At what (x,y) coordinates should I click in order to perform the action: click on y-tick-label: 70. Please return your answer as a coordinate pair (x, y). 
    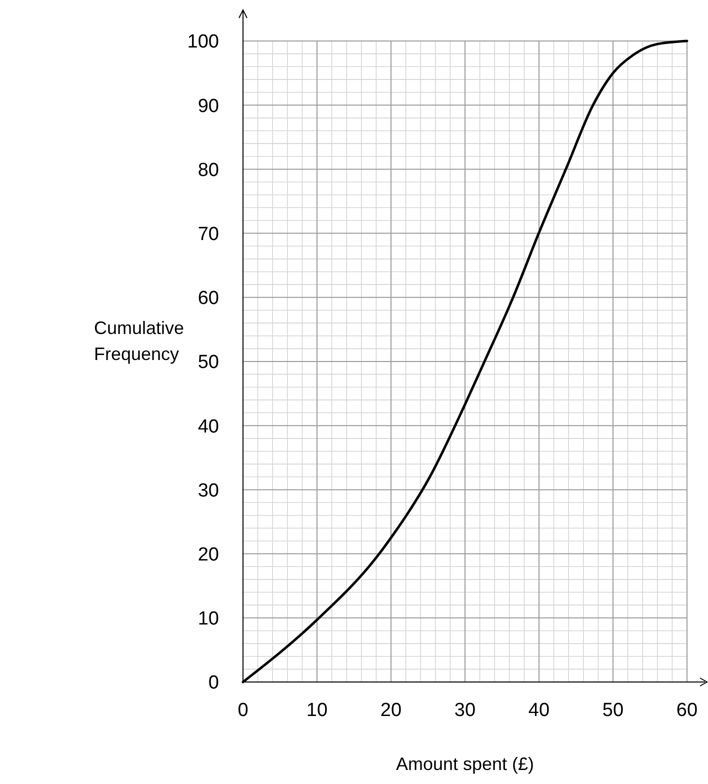
    Looking at the image, I should click on (208, 234).